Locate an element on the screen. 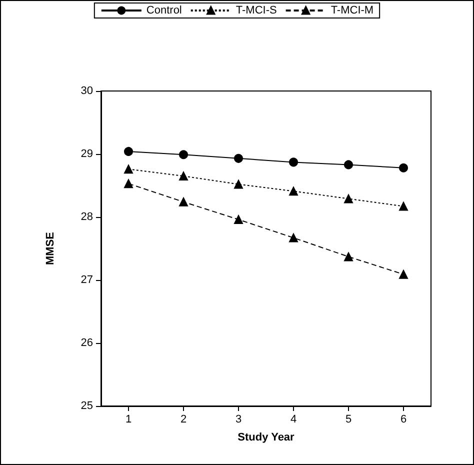 The width and height of the screenshot is (474, 465). legend-label: Control is located at coordinates (164, 10).